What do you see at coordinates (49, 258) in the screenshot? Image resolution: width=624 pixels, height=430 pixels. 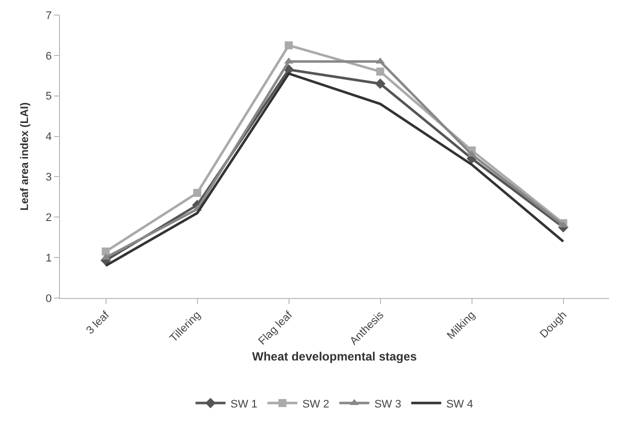 I see `y-tick-label: 1` at bounding box center [49, 258].